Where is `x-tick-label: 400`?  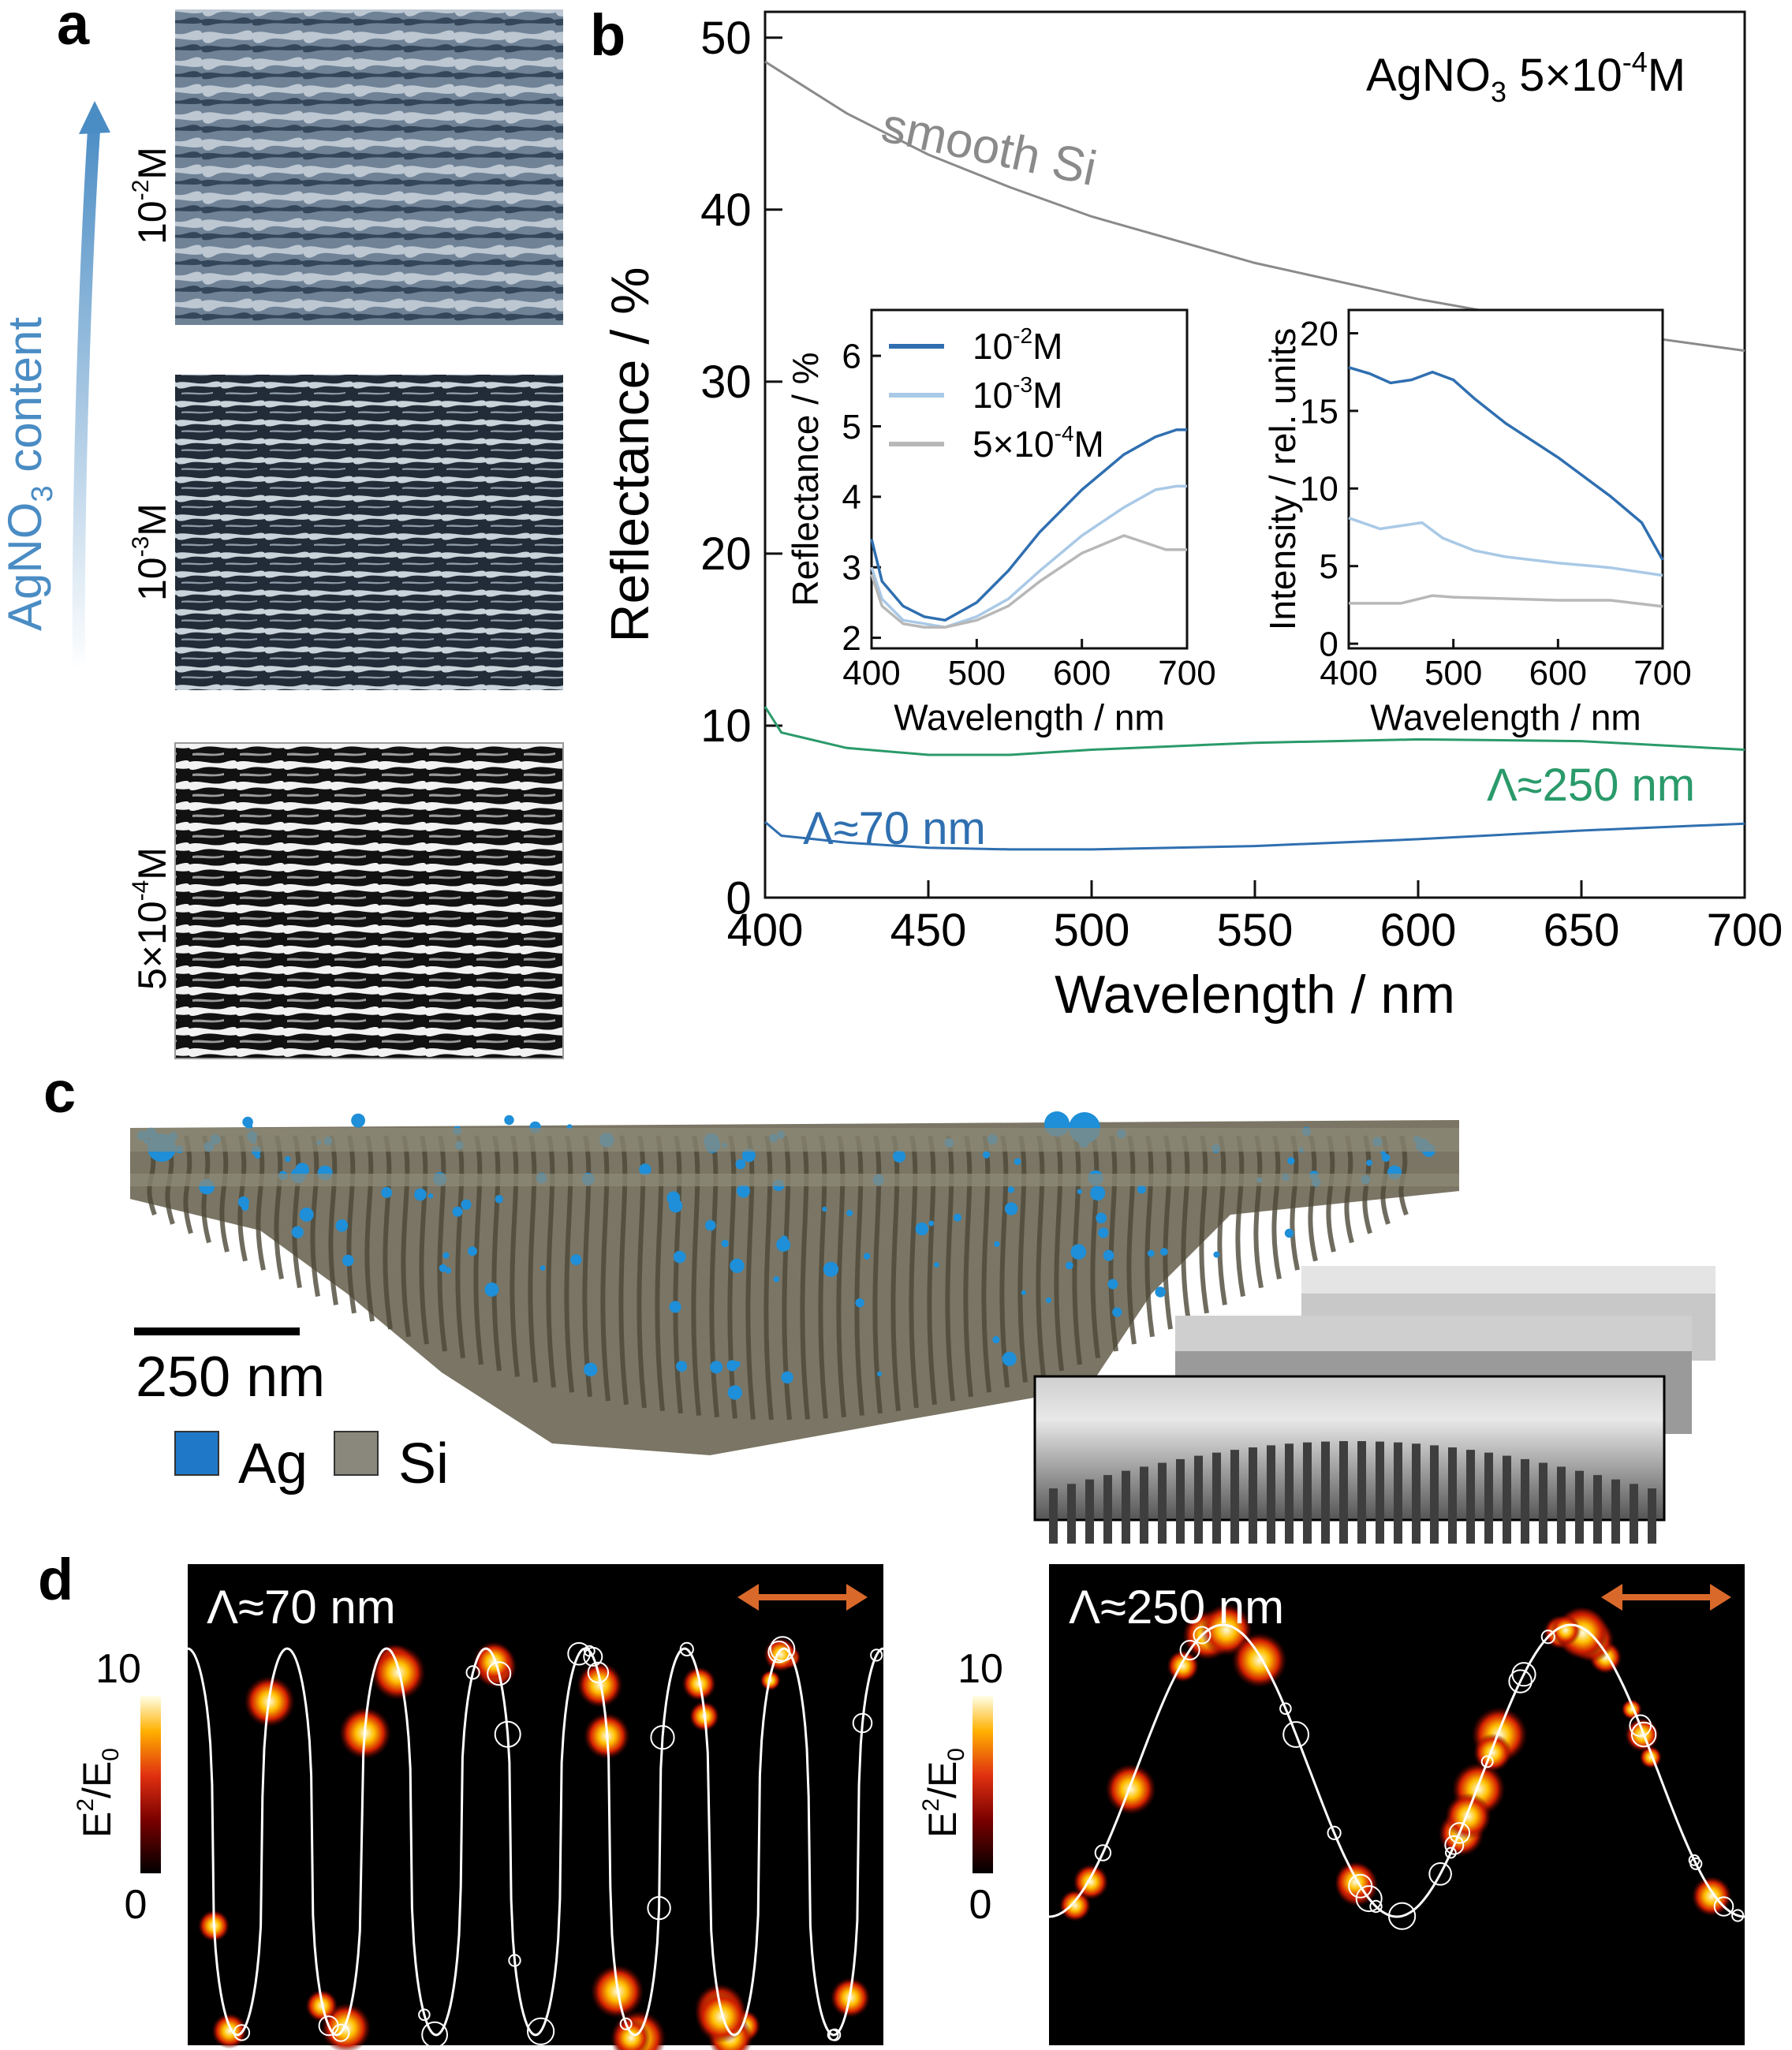 x-tick-label: 400 is located at coordinates (765, 931).